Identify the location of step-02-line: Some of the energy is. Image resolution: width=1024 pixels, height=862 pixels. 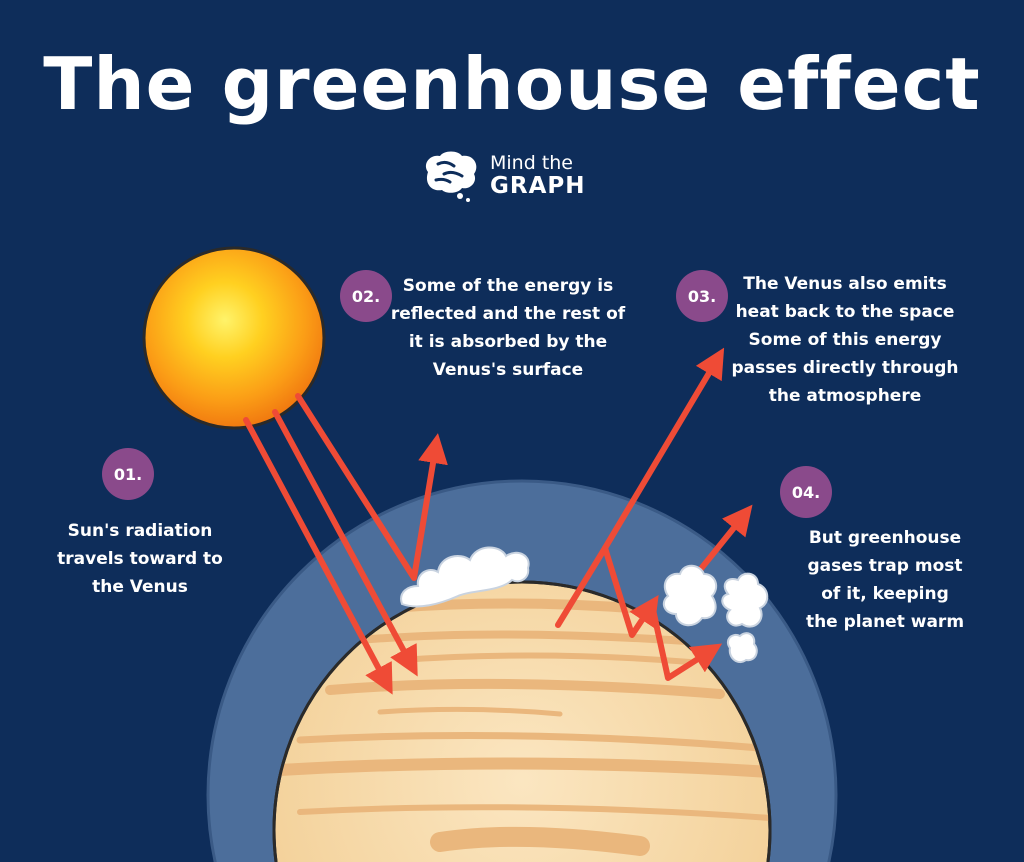
(508, 286).